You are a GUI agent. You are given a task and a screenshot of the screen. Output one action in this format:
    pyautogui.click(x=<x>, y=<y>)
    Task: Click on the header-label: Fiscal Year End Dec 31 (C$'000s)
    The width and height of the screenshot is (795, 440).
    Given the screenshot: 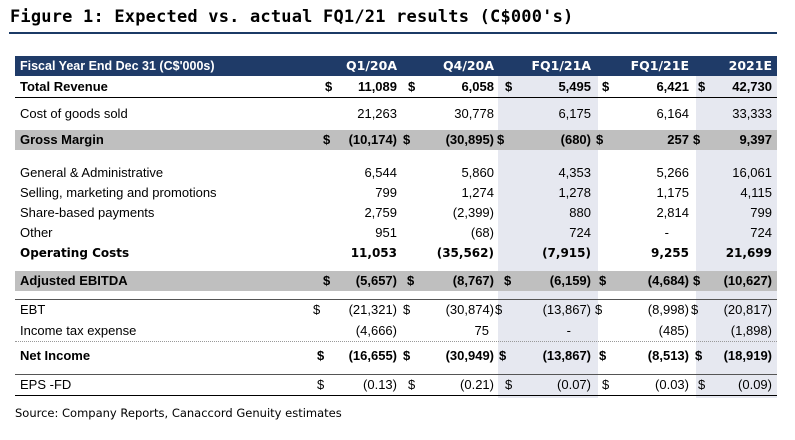 What is the action you would take?
    pyautogui.click(x=117, y=66)
    